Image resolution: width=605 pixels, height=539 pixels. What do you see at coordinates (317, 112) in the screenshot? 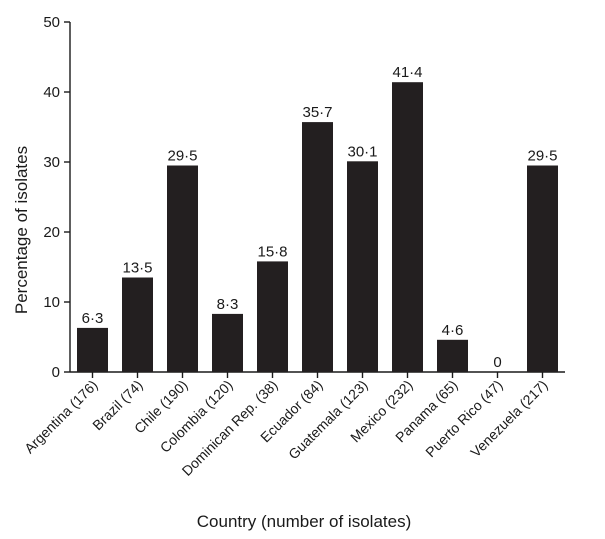
I see `data-label: 35·7` at bounding box center [317, 112].